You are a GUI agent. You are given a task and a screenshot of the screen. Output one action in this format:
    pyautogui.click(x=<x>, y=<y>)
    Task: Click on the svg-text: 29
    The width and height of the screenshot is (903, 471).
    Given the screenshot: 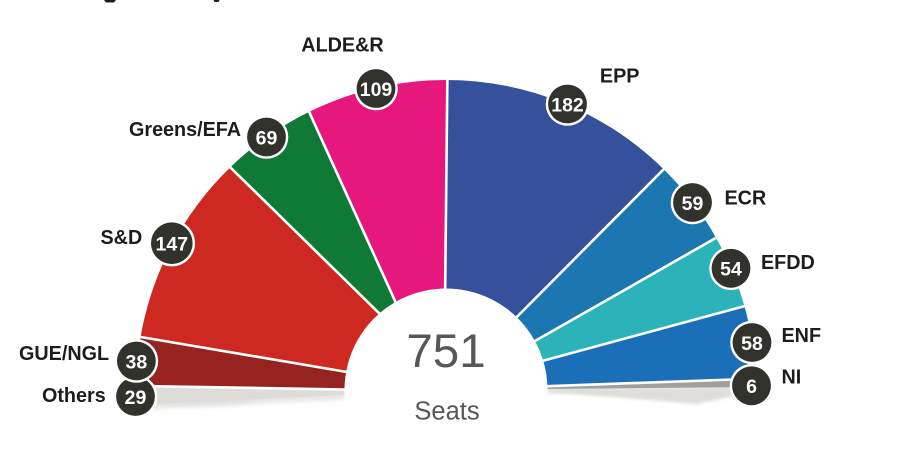 What is the action you would take?
    pyautogui.click(x=136, y=398)
    